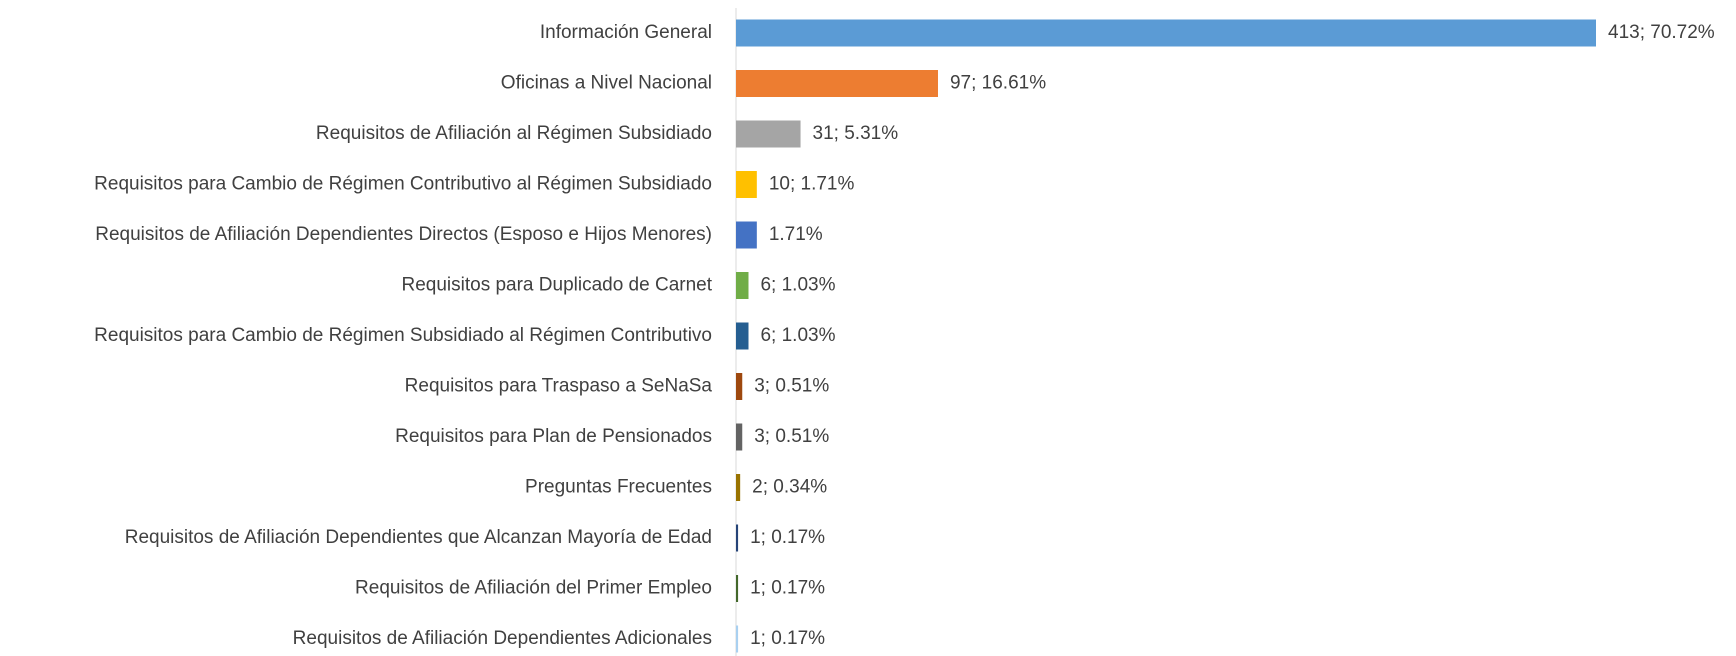 The width and height of the screenshot is (1736, 656). Describe the element at coordinates (1661, 32) in the screenshot. I see `data-label: 413; 70.72%` at that location.